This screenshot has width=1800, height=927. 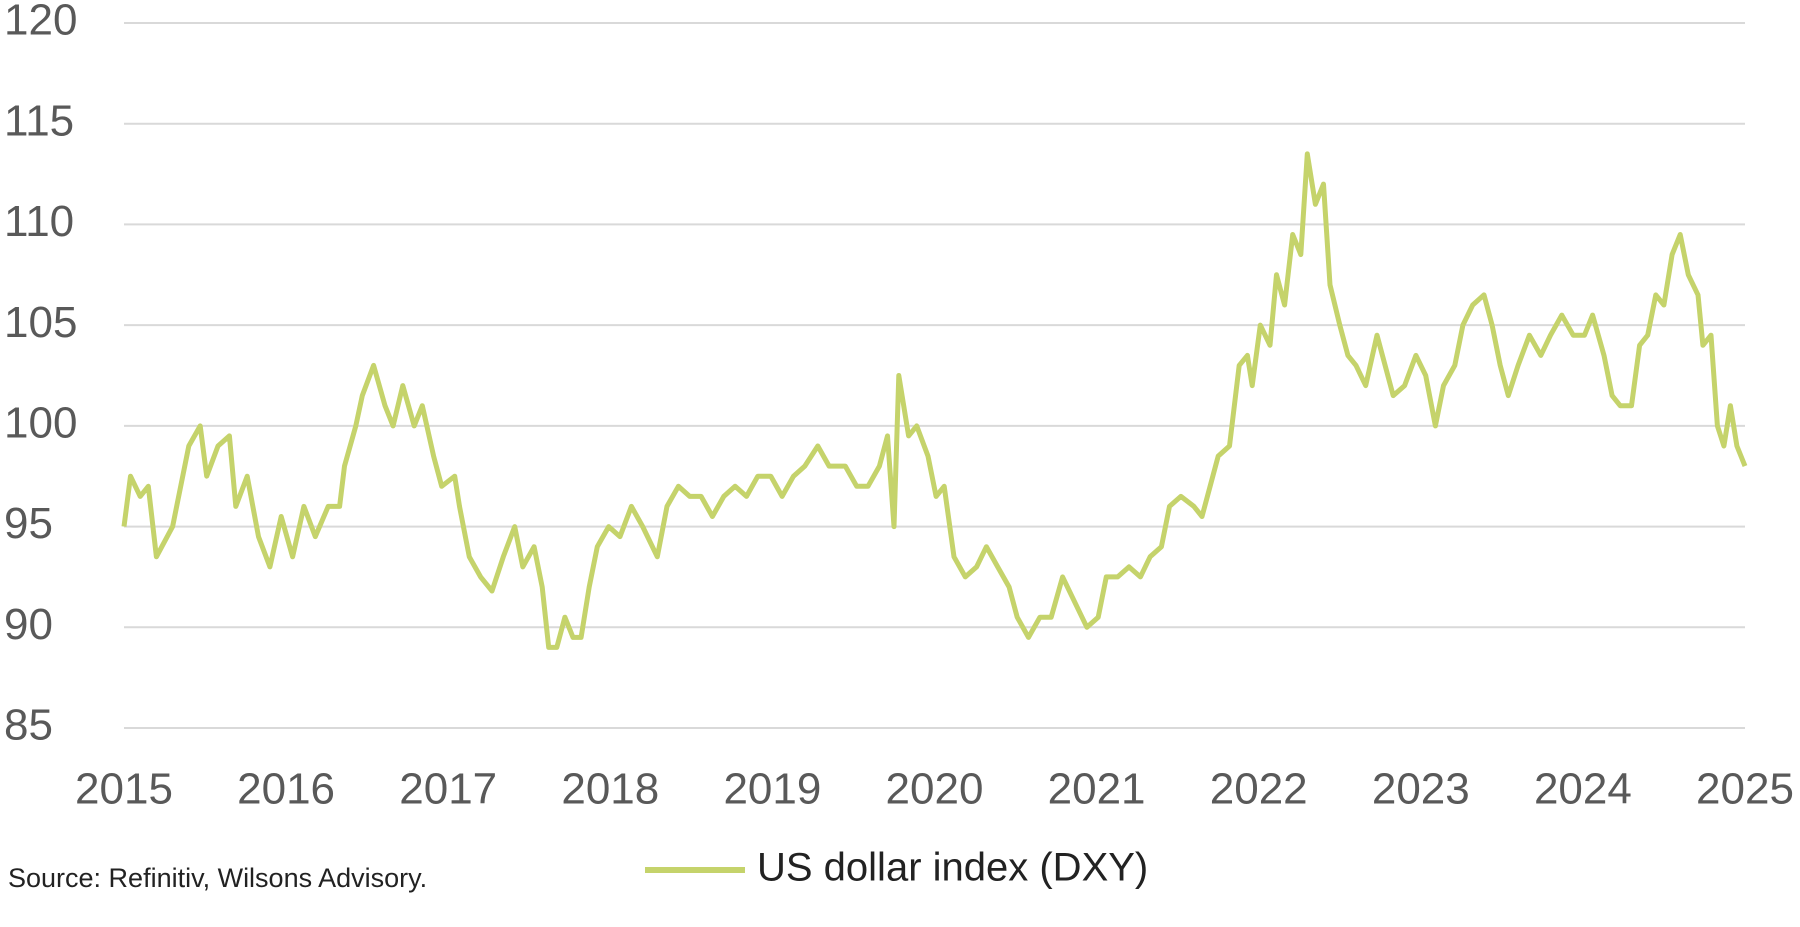 I want to click on x-tick-label: 2016, so click(x=286, y=789).